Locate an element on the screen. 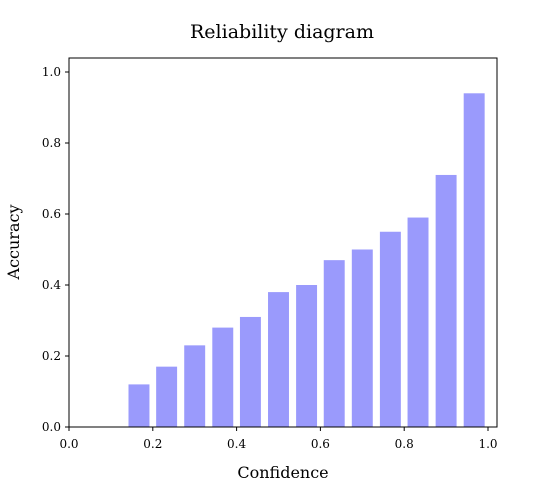  chart-title: Reliability diagram is located at coordinates (282, 32).